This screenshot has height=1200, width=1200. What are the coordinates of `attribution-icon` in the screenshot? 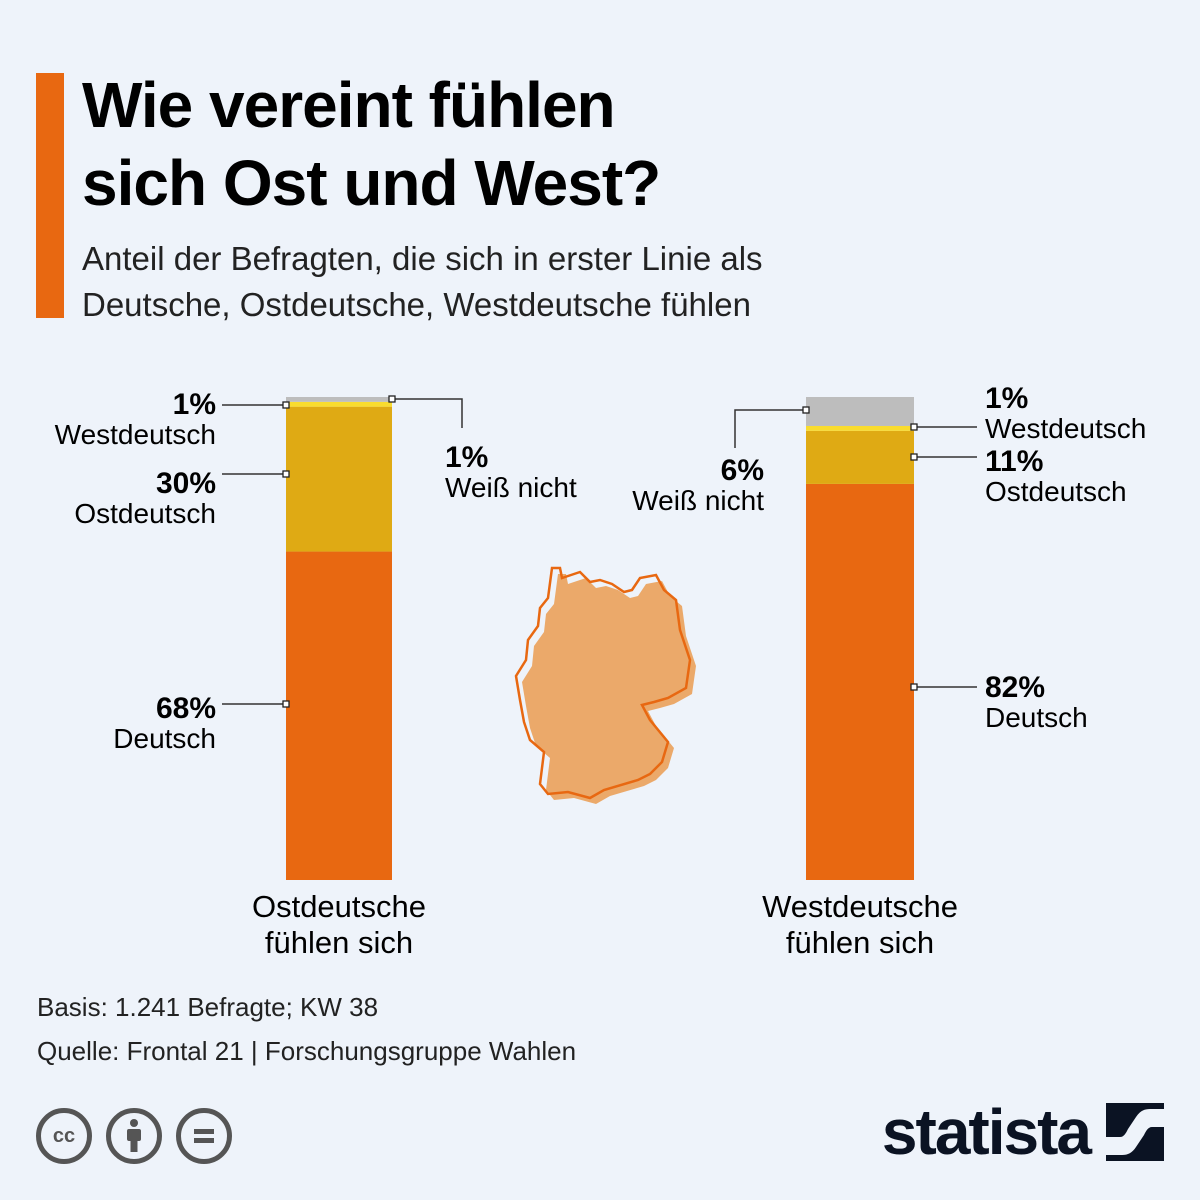 It's located at (134, 1136).